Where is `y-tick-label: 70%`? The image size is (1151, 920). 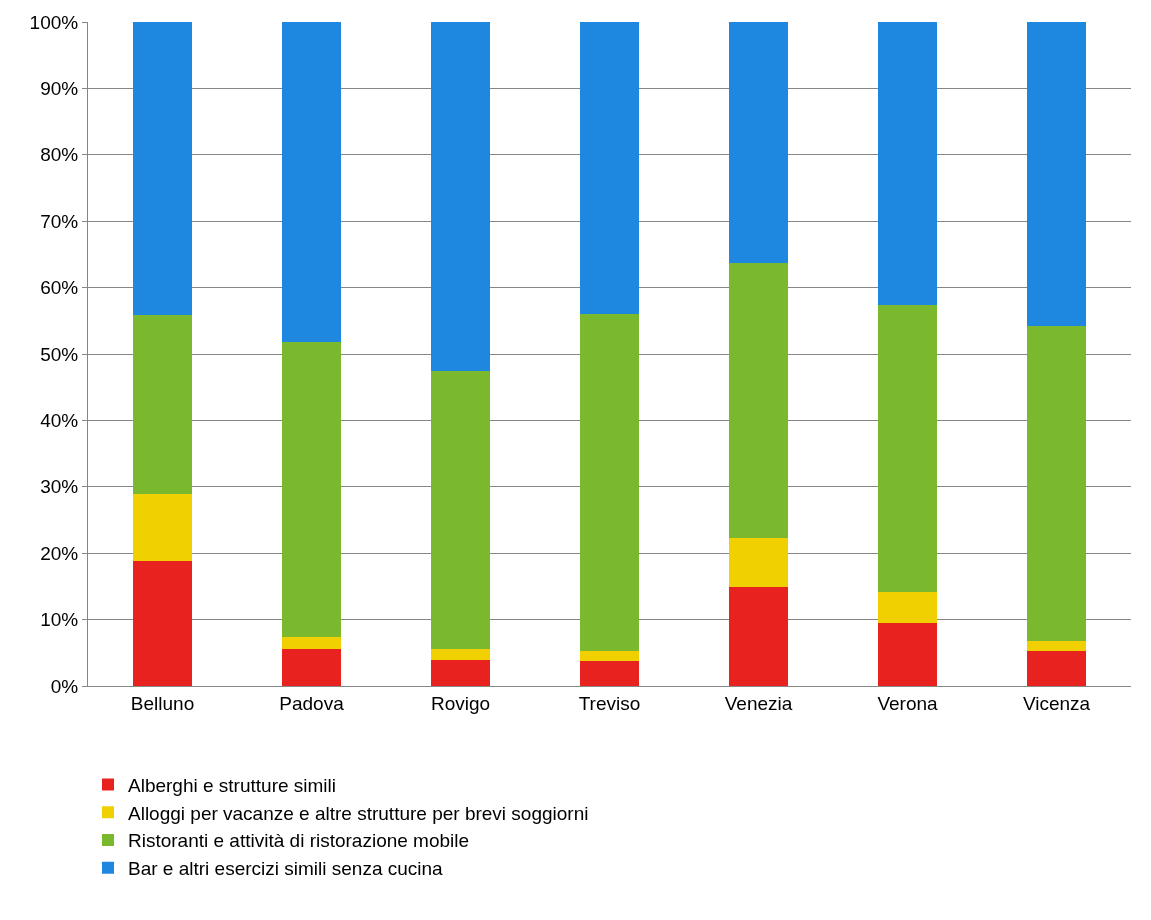
y-tick-label: 70% is located at coordinates (59, 221).